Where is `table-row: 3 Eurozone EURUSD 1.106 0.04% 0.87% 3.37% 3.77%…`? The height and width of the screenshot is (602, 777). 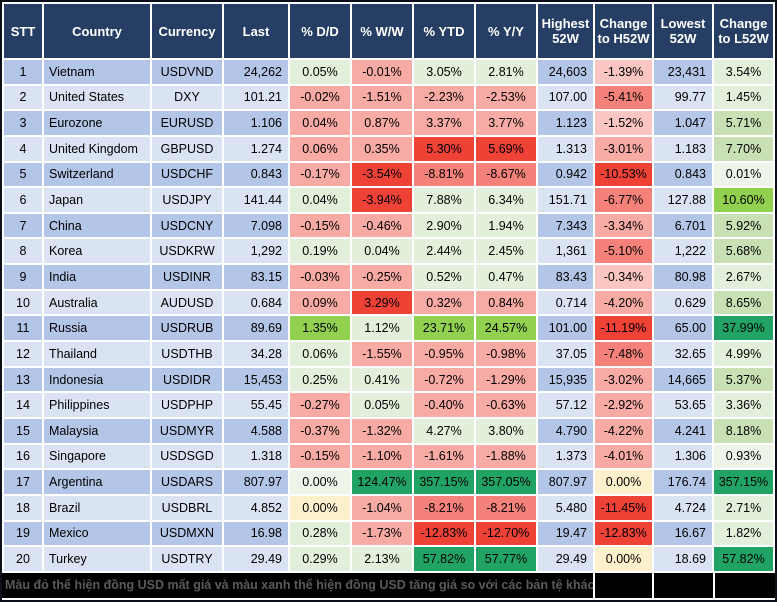 table-row: 3 Eurozone EURUSD 1.106 0.04% 0.87% 3.37% 3.77%… is located at coordinates (388, 123).